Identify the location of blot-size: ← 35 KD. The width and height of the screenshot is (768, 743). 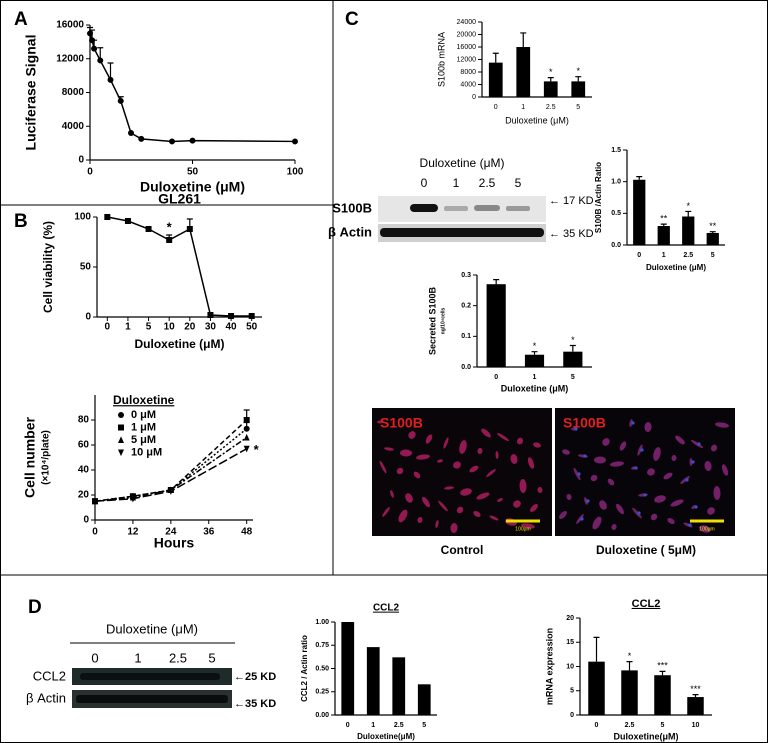
(571, 234).